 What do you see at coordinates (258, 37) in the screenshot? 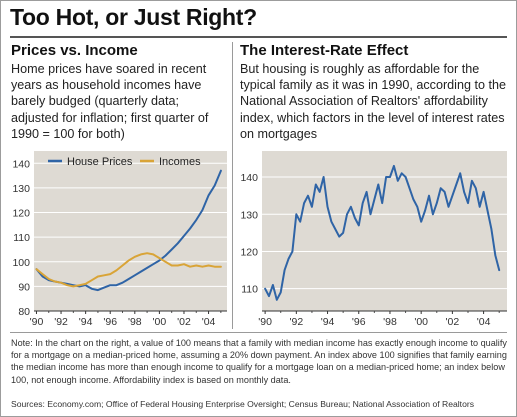
I see `title-rule` at bounding box center [258, 37].